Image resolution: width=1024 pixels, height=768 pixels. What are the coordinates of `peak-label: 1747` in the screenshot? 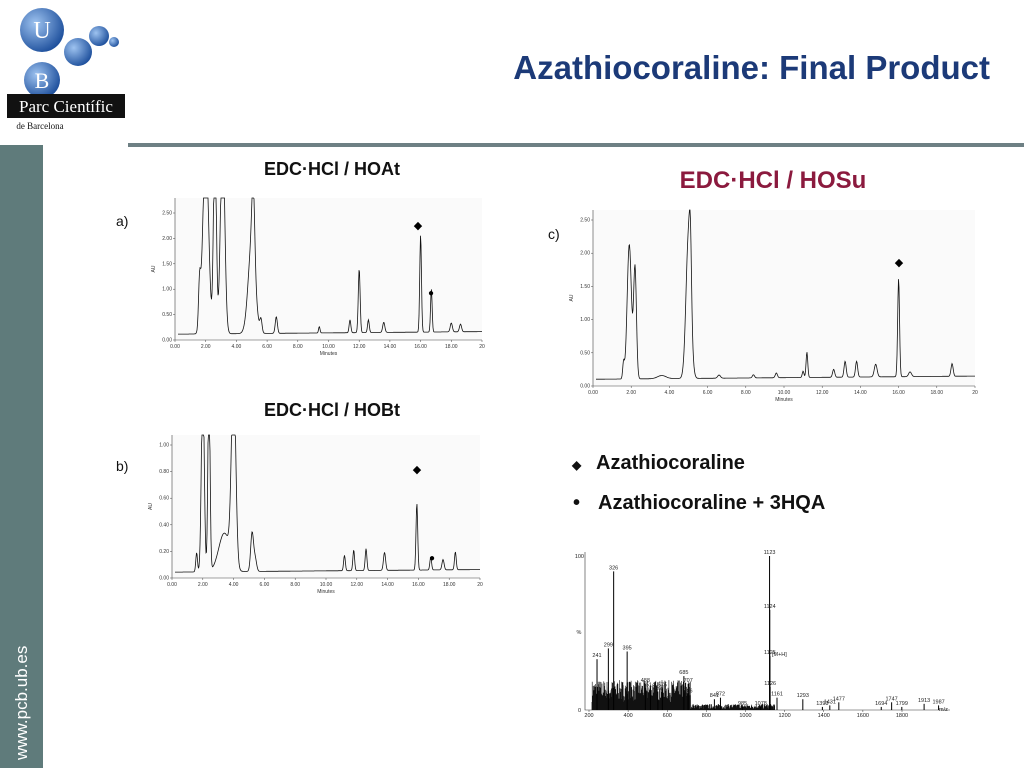 It's located at (892, 699).